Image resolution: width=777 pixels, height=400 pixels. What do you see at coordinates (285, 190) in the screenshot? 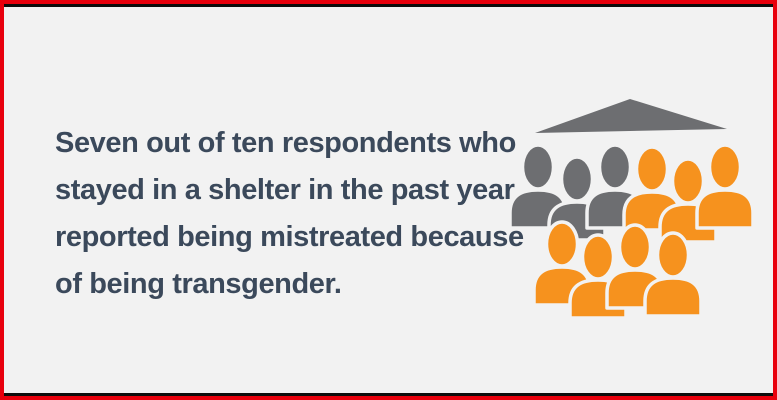
I see `headline-line-2: stayed in a shelter in the past year` at bounding box center [285, 190].